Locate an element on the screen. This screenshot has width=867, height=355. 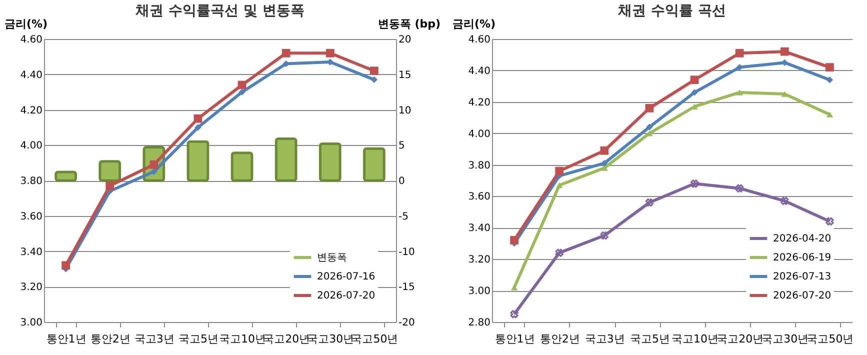
legend-label: 변동폭 is located at coordinates (332, 258).